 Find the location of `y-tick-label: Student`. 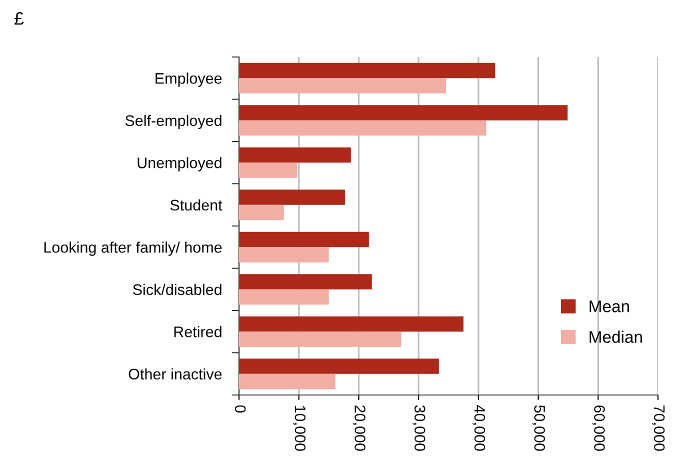

y-tick-label: Student is located at coordinates (196, 205).